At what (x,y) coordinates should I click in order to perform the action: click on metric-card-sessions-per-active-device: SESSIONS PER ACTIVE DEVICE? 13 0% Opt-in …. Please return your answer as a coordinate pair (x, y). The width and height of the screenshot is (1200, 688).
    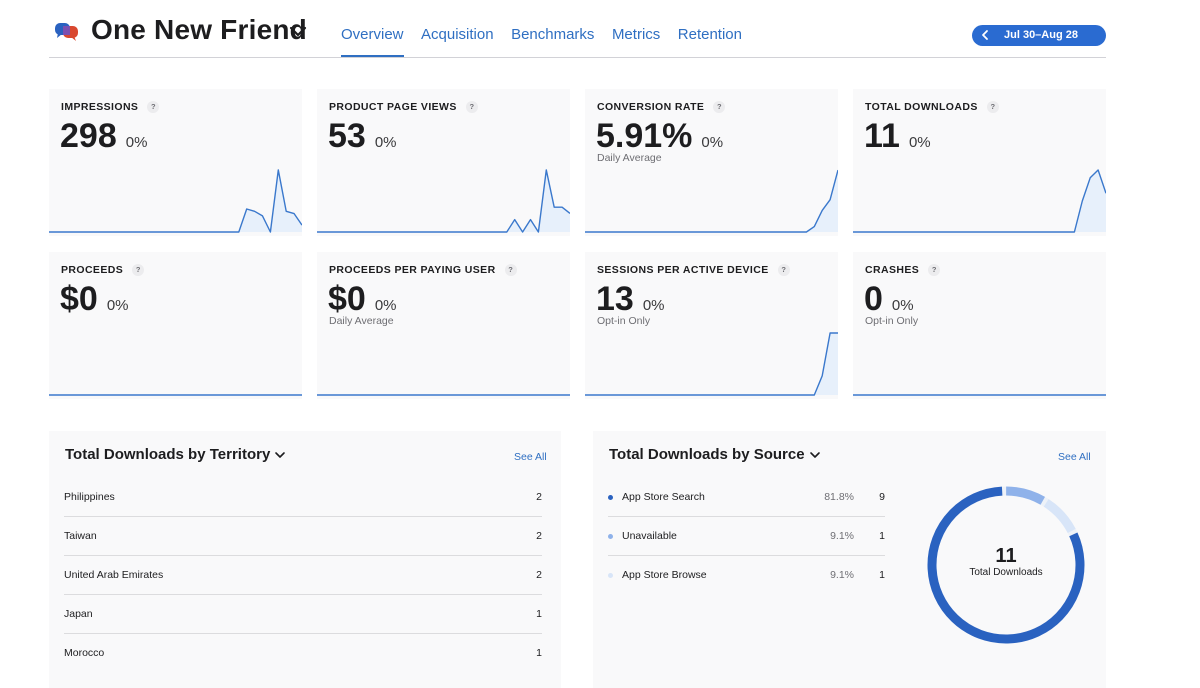
    Looking at the image, I should click on (711, 325).